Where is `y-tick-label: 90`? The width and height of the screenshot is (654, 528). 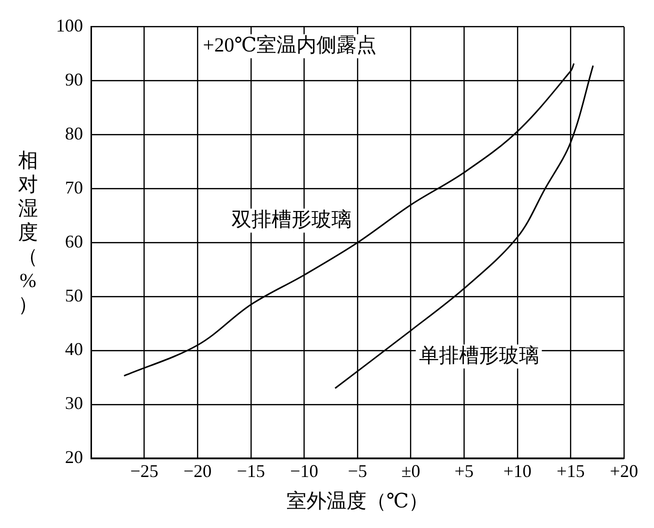
y-tick-label: 90 is located at coordinates (74, 79).